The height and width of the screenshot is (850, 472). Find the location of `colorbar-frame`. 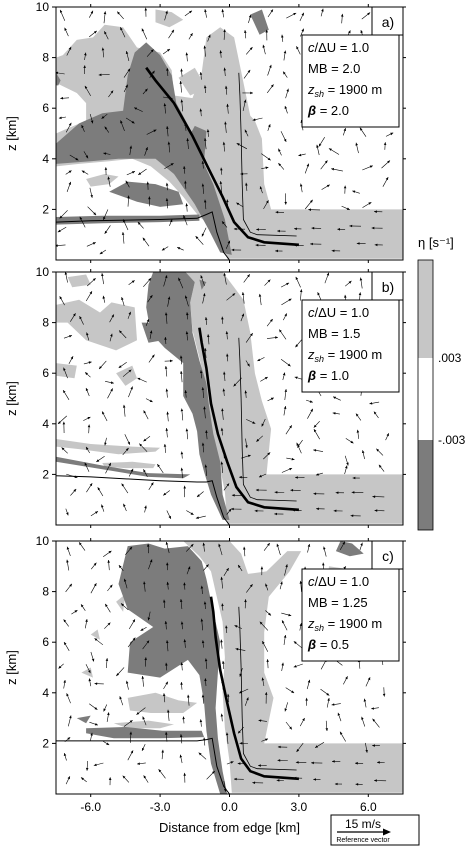

colorbar-frame is located at coordinates (425, 395).